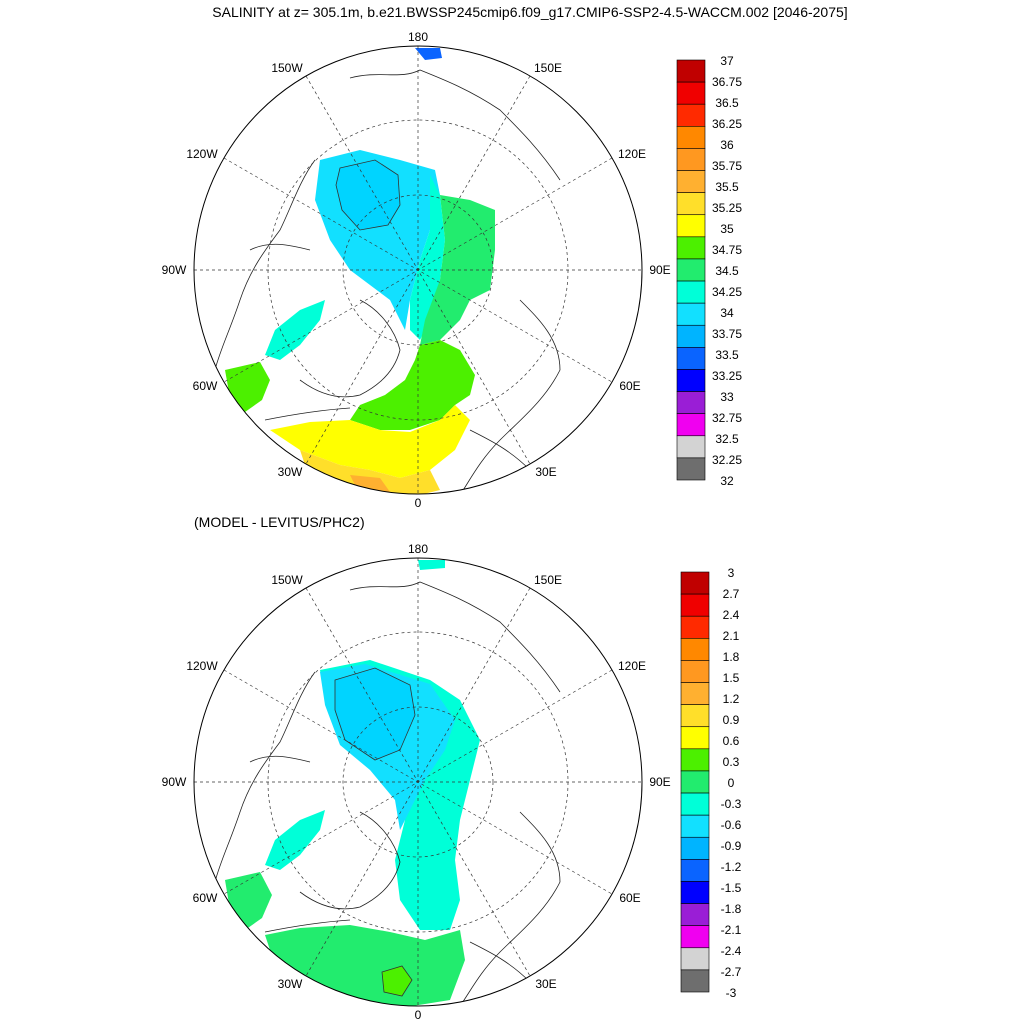 This screenshot has height=1024, width=1024. Describe the element at coordinates (727, 250) in the screenshot. I see `colorbar-tick-label: 34.75` at that location.